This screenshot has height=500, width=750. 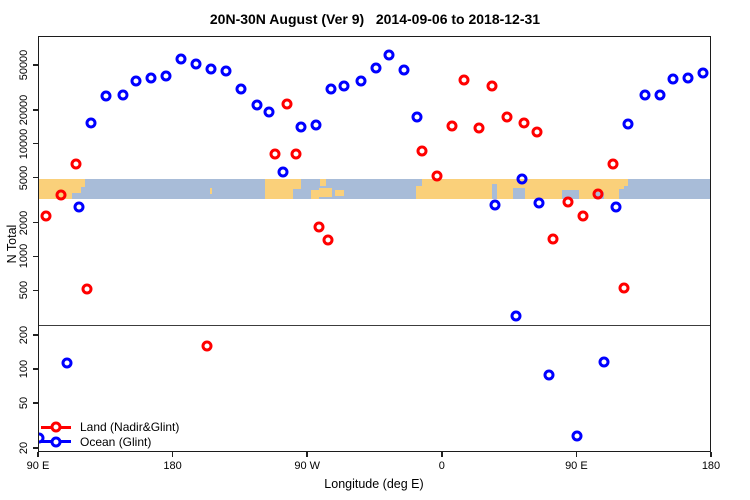 I want to click on x-tick-label: 0, so click(x=441, y=466).